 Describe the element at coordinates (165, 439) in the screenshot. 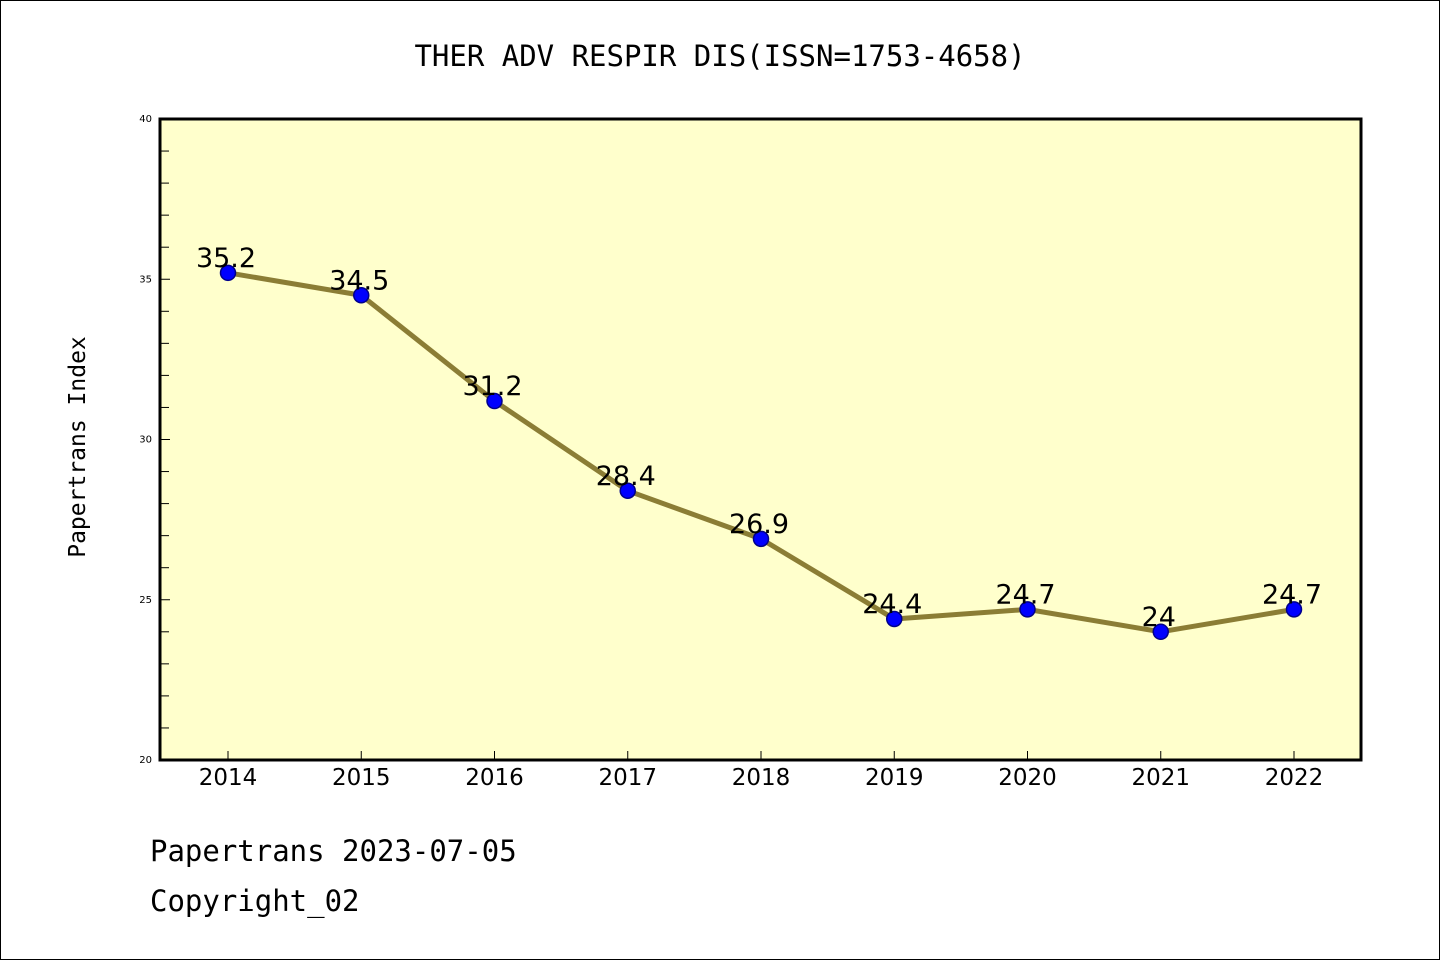

I see `y-minor-ticks` at that location.